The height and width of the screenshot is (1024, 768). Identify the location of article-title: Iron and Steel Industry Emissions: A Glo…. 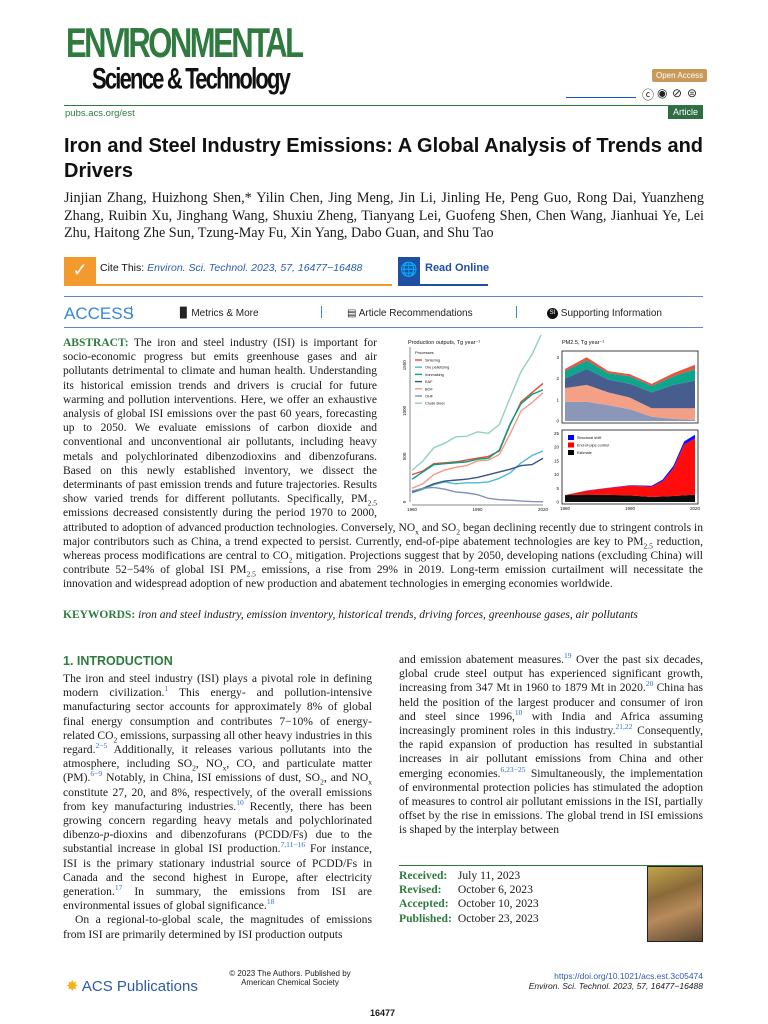
(384, 158).